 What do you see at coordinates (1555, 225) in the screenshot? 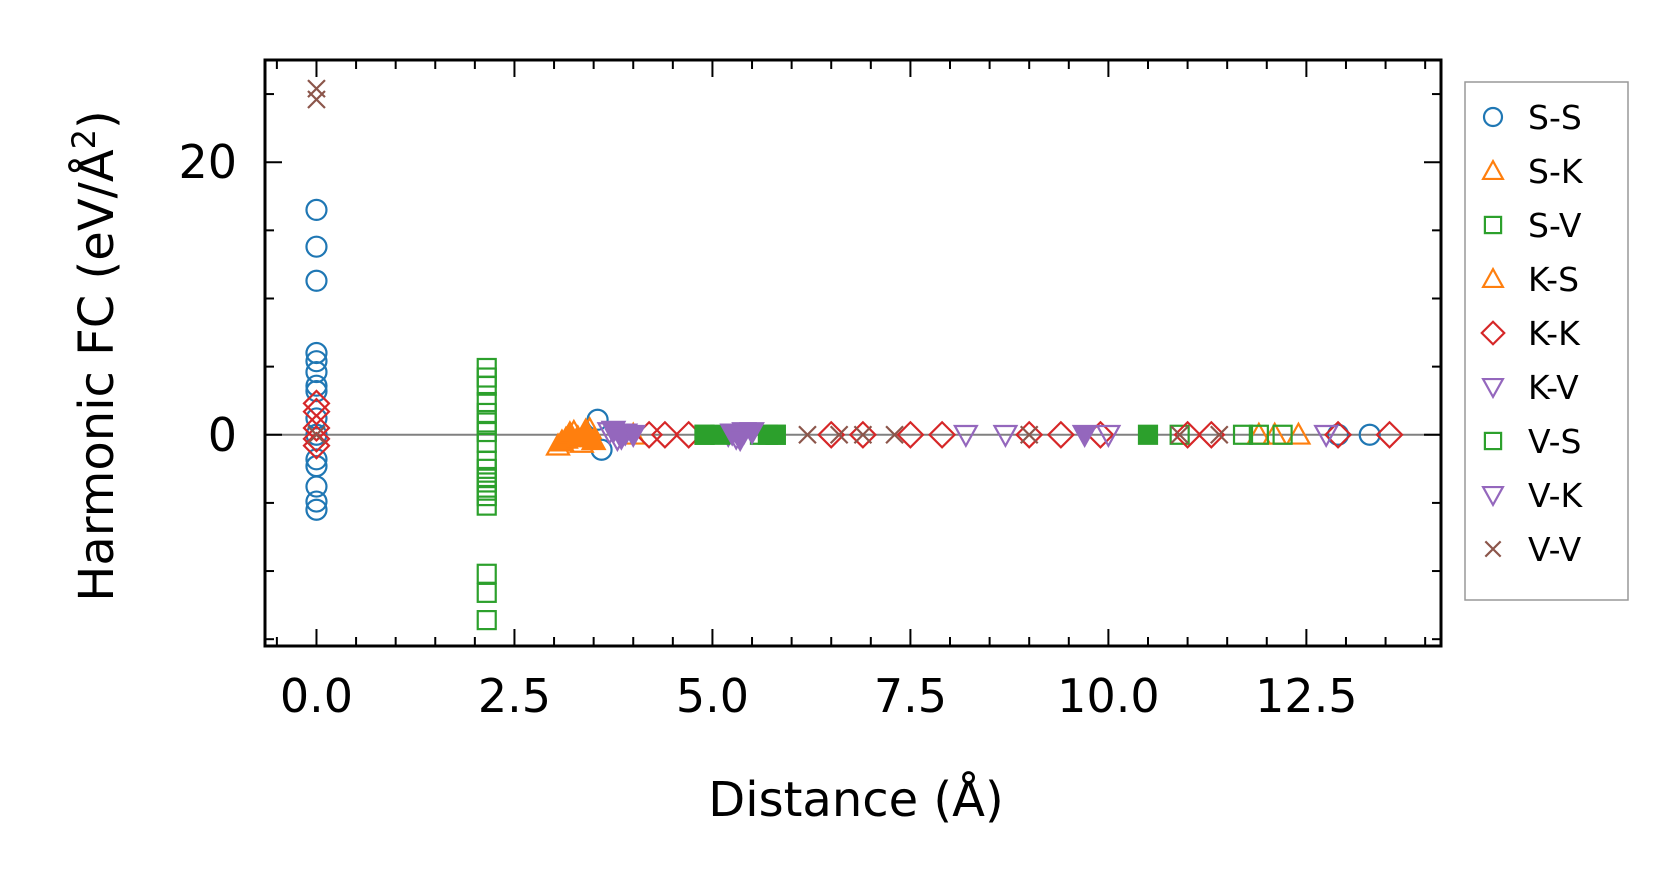
I see `legend-label: S-V` at bounding box center [1555, 225].